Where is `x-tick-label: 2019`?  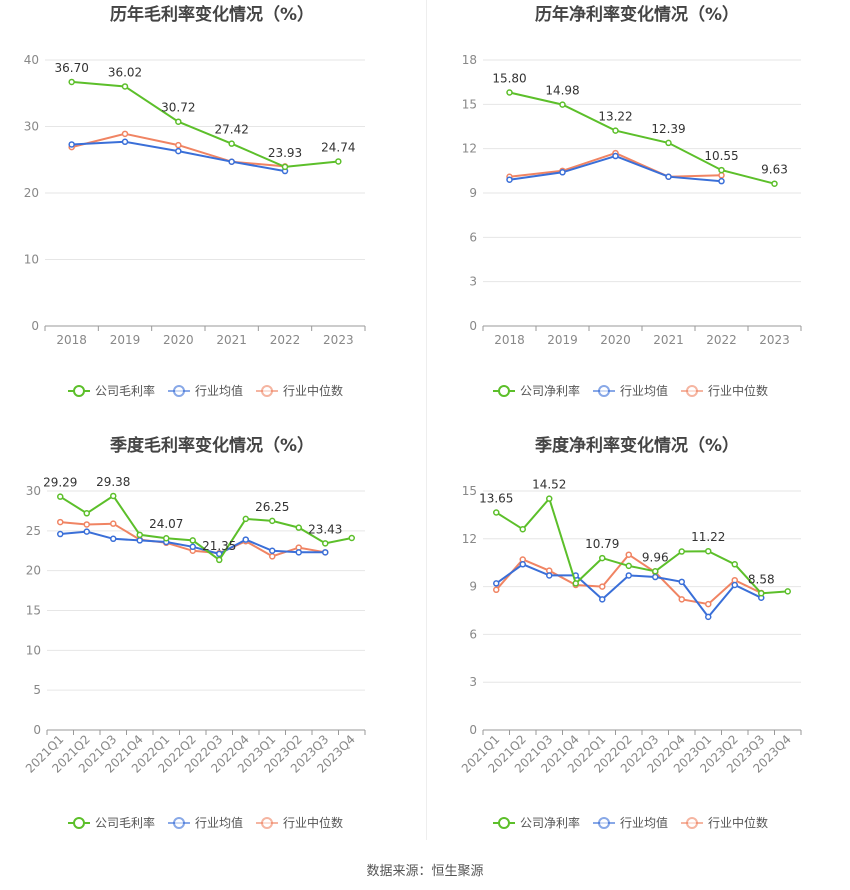
x-tick-label: 2019 is located at coordinates (562, 340).